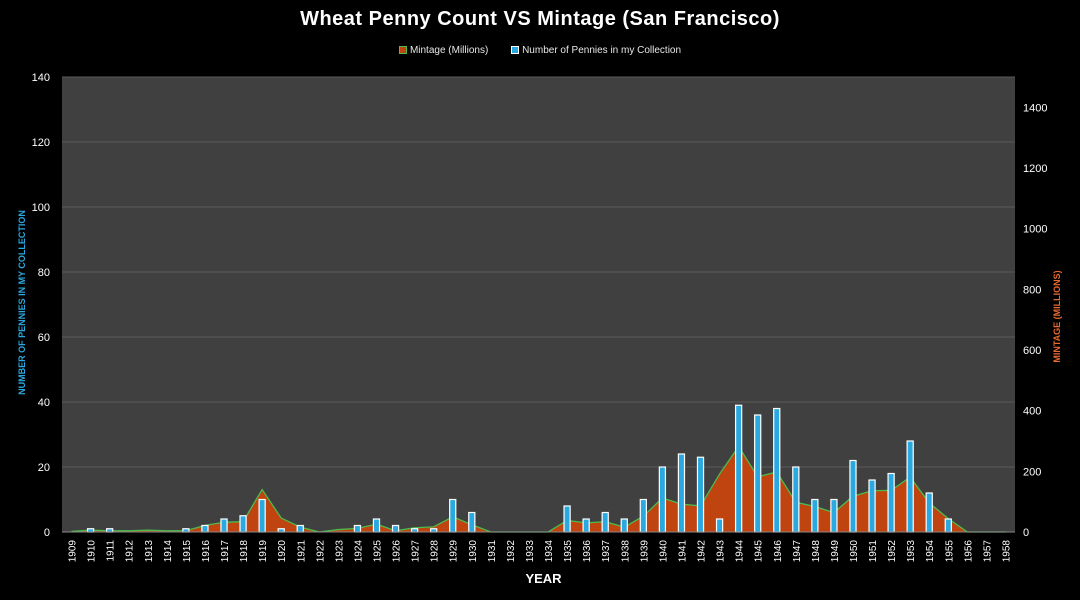 This screenshot has width=1080, height=600. Describe the element at coordinates (682, 551) in the screenshot. I see `x-tick-label: 1941` at that location.